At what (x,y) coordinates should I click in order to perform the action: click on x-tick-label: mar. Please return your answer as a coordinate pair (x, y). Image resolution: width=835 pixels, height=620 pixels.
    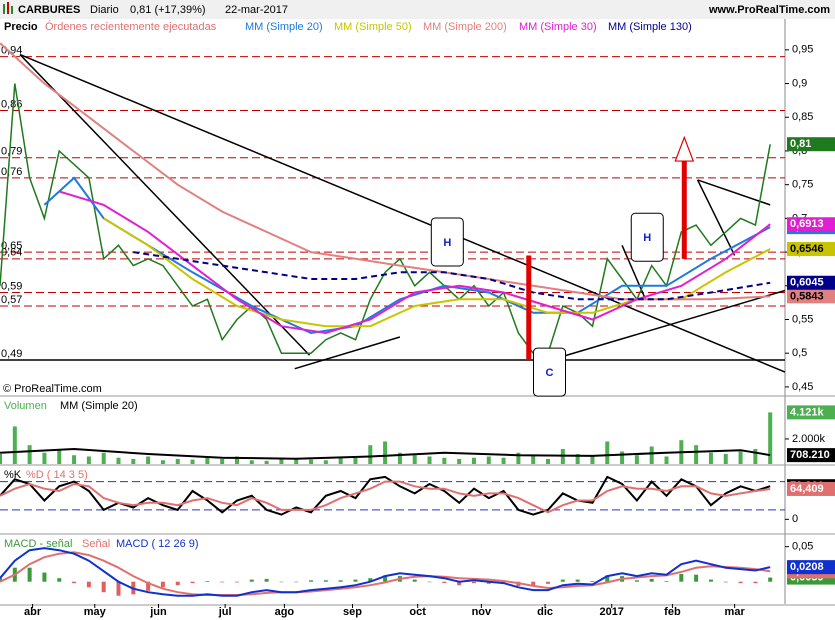
    Looking at the image, I should click on (735, 612).